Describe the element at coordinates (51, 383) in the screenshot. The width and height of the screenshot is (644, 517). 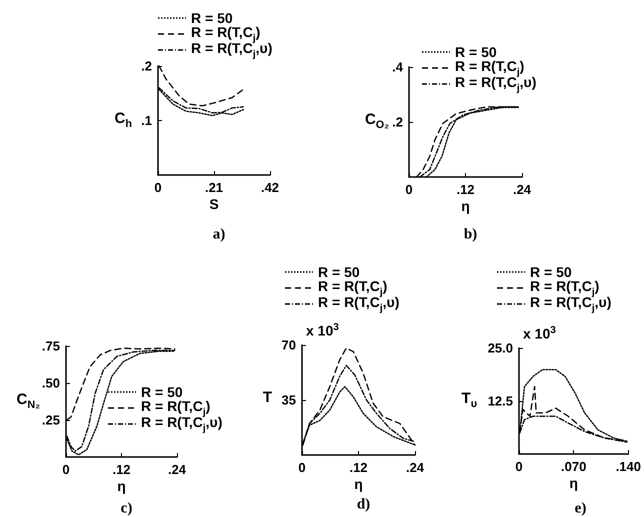
I see `y-tick-label: .50` at that location.